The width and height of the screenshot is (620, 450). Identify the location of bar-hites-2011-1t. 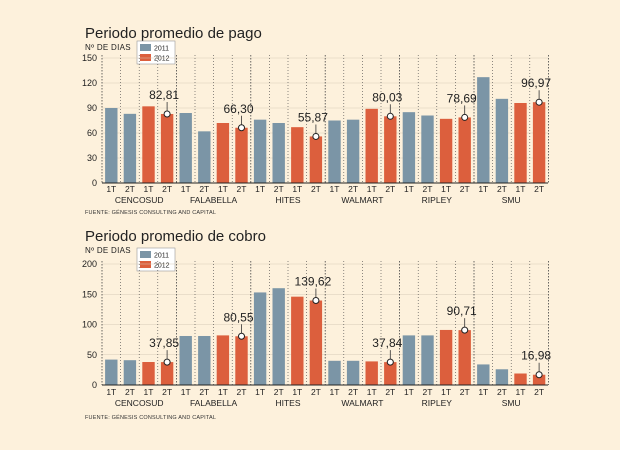
(260, 338).